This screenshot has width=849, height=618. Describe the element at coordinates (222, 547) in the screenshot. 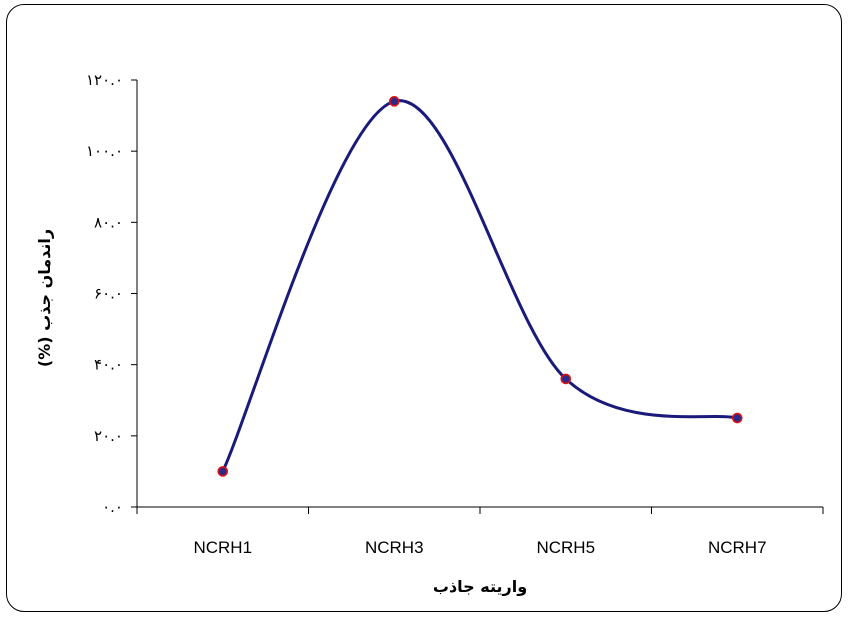

I see `x-tick-label: NCRH1` at that location.